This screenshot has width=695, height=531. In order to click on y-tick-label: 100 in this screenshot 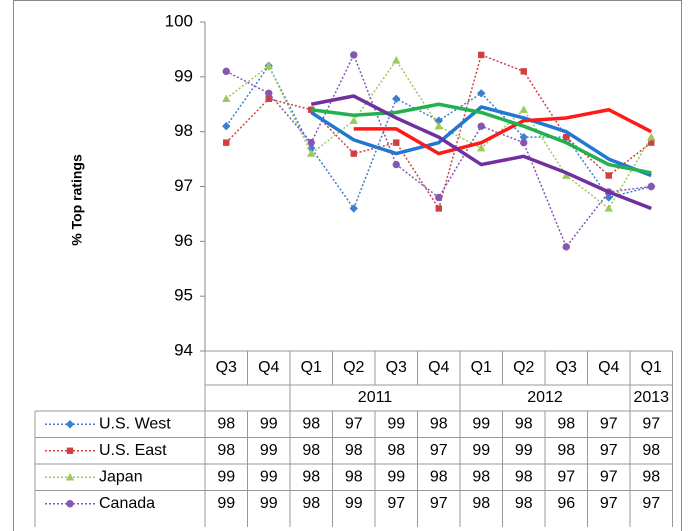, I will do `click(179, 20)`.